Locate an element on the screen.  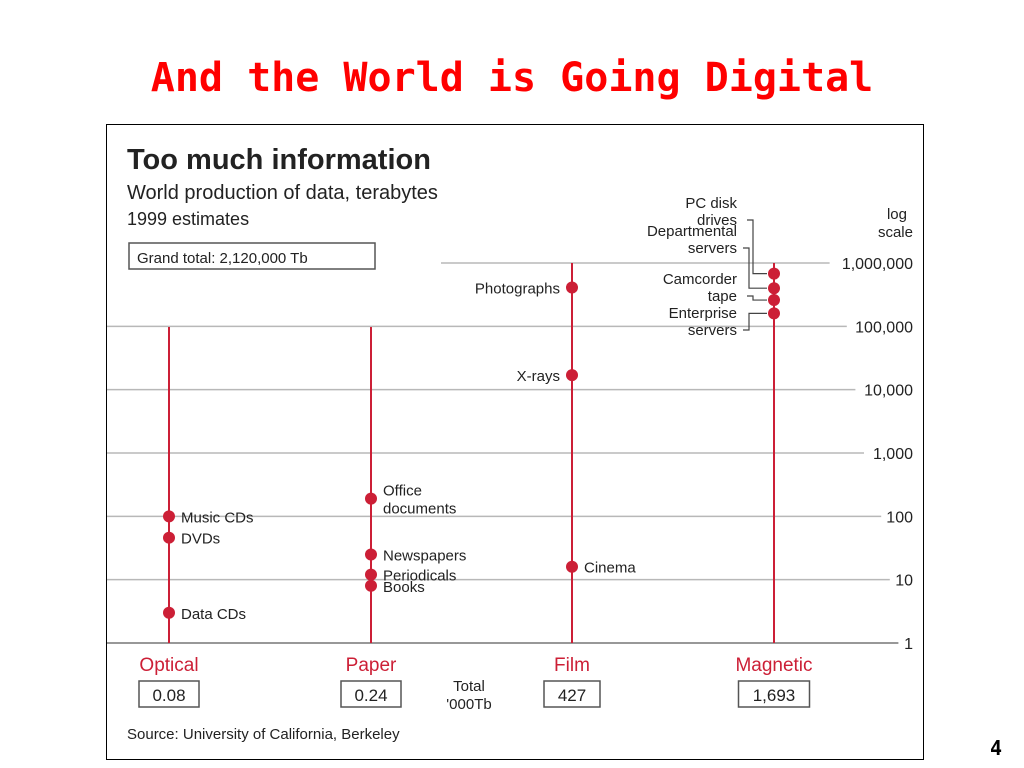
y-tick-label: 10 is located at coordinates (904, 581).